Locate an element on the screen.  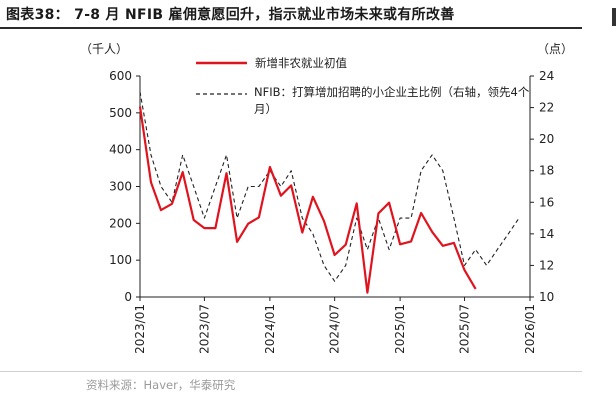
legend-label-payrolls: 新增非农就业初值 is located at coordinates (301, 63).